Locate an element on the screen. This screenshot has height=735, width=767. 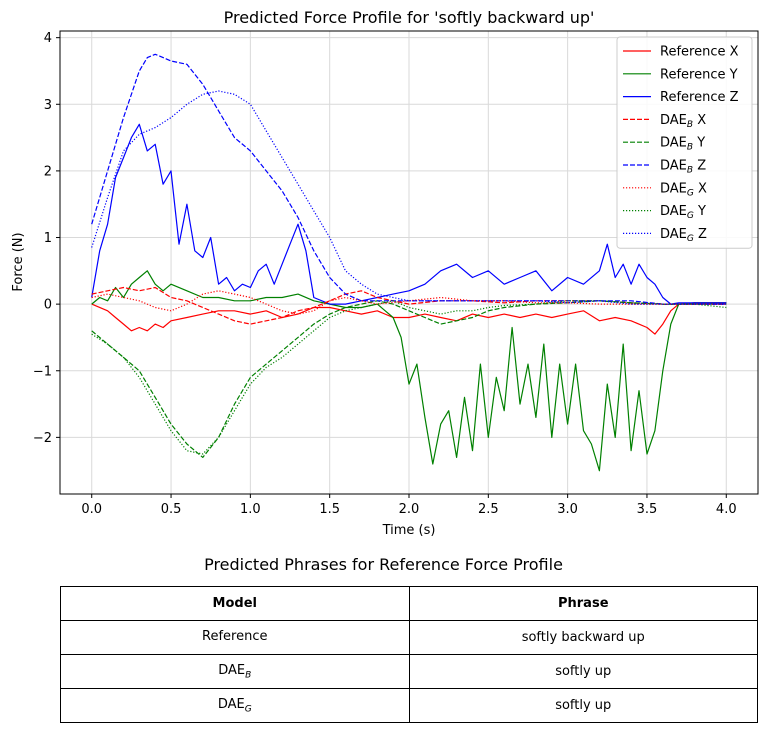
y-tick-label: 0 is located at coordinates (48, 305).